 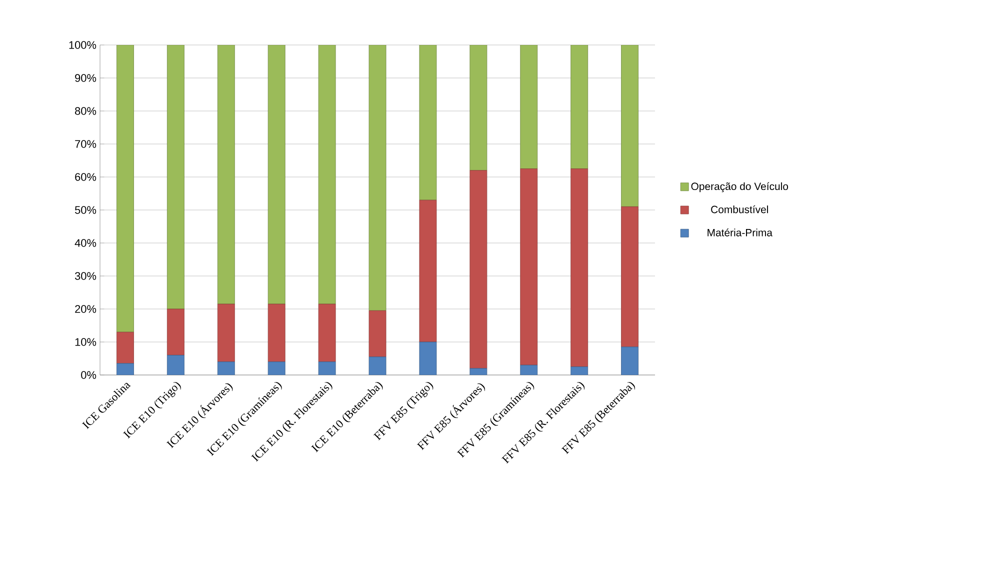 What do you see at coordinates (85, 78) in the screenshot?
I see `y-tick-label: 90%` at bounding box center [85, 78].